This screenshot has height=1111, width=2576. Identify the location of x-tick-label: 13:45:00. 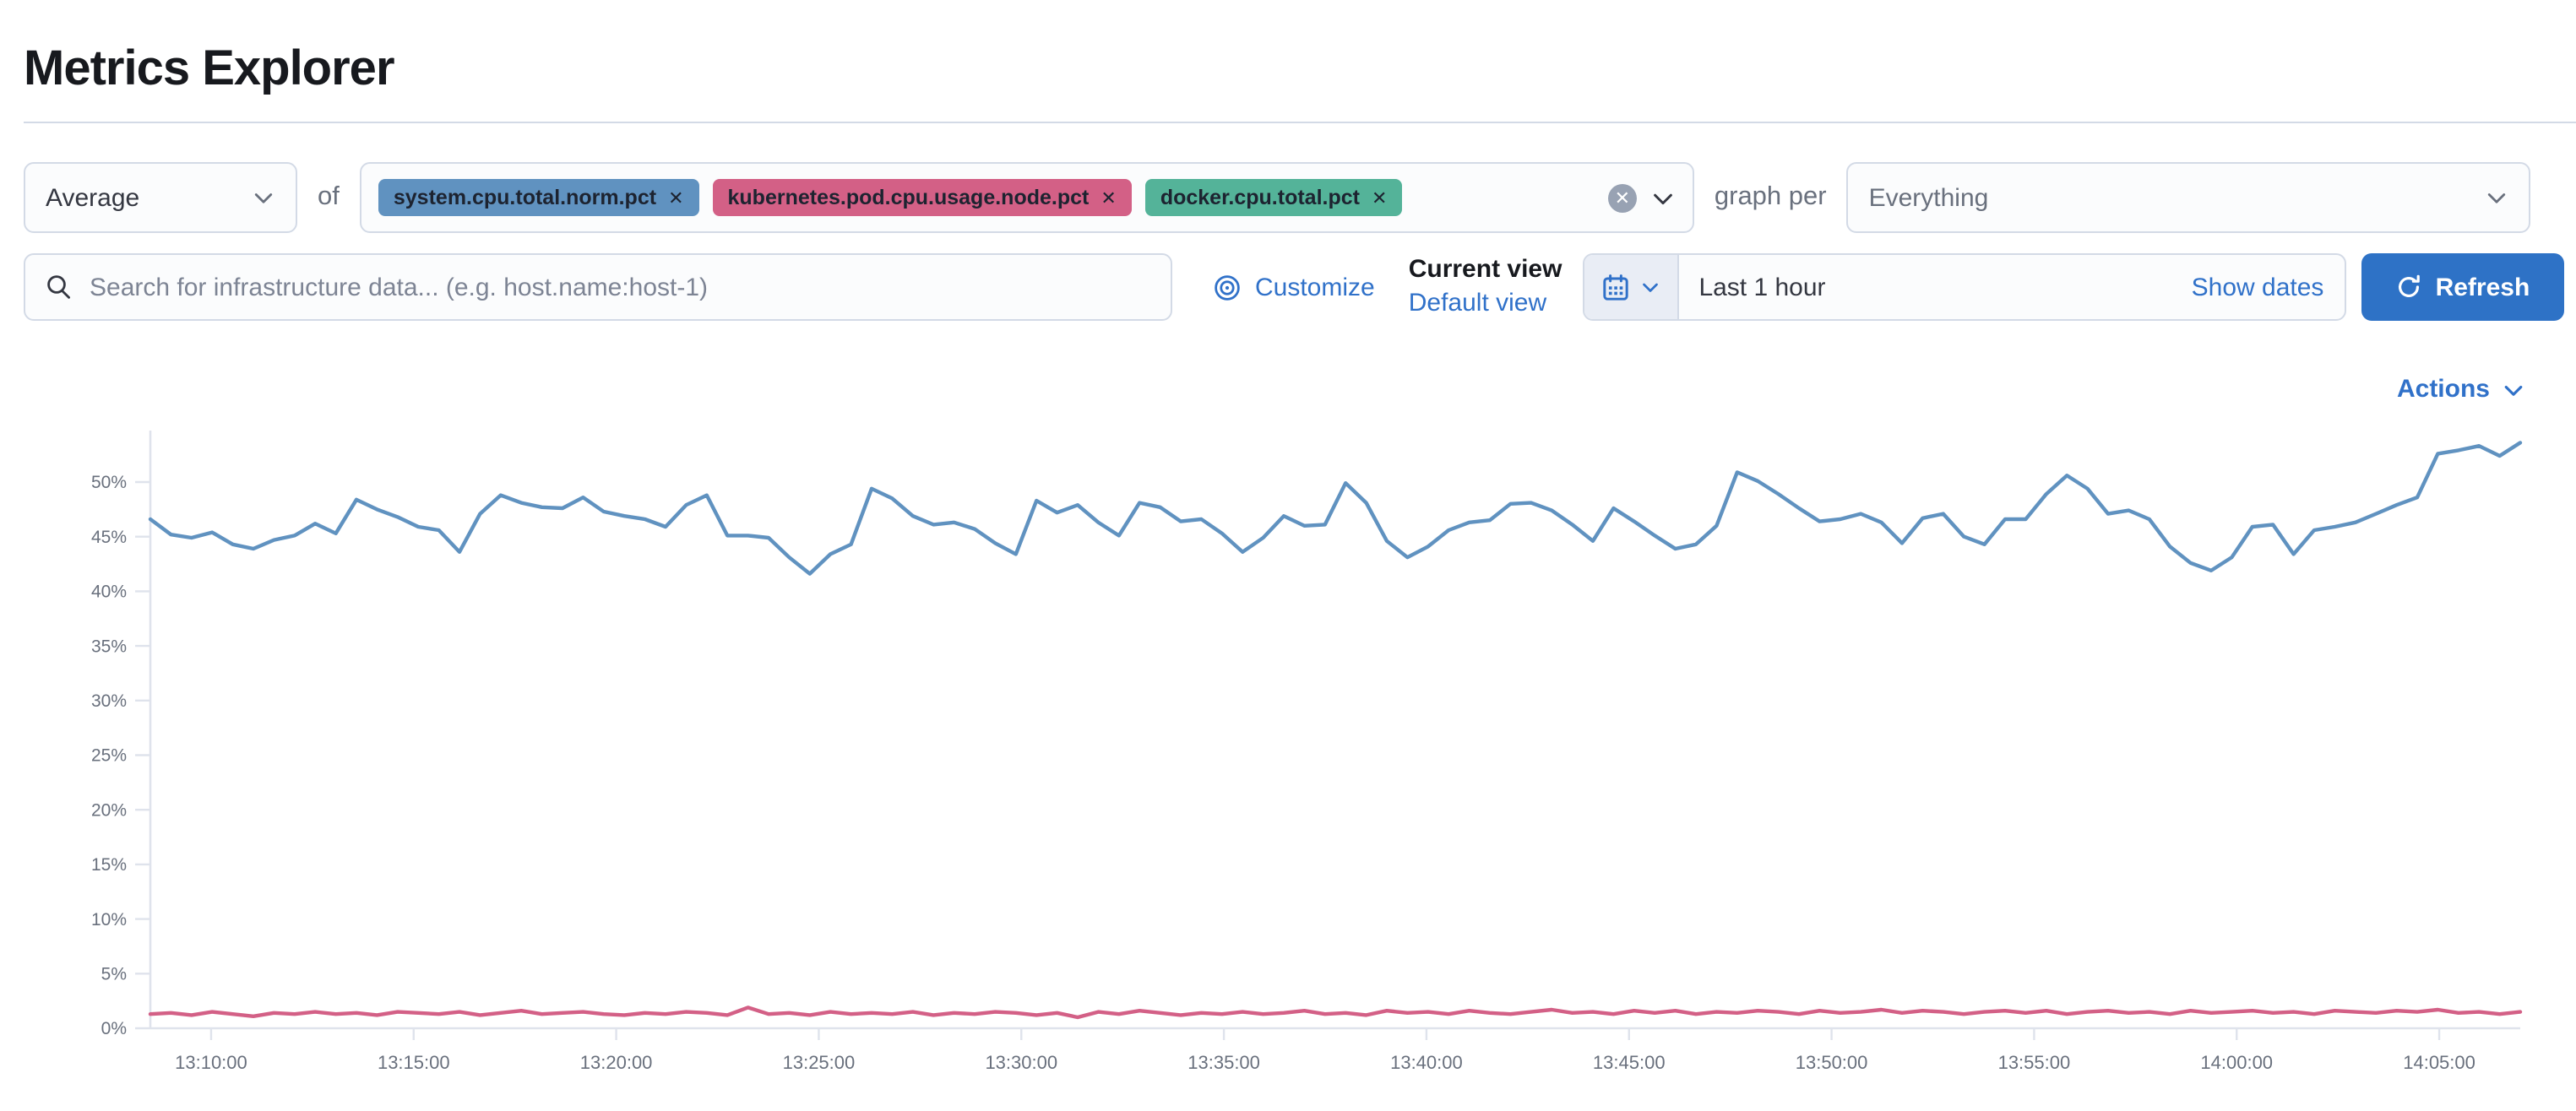
(1629, 1062).